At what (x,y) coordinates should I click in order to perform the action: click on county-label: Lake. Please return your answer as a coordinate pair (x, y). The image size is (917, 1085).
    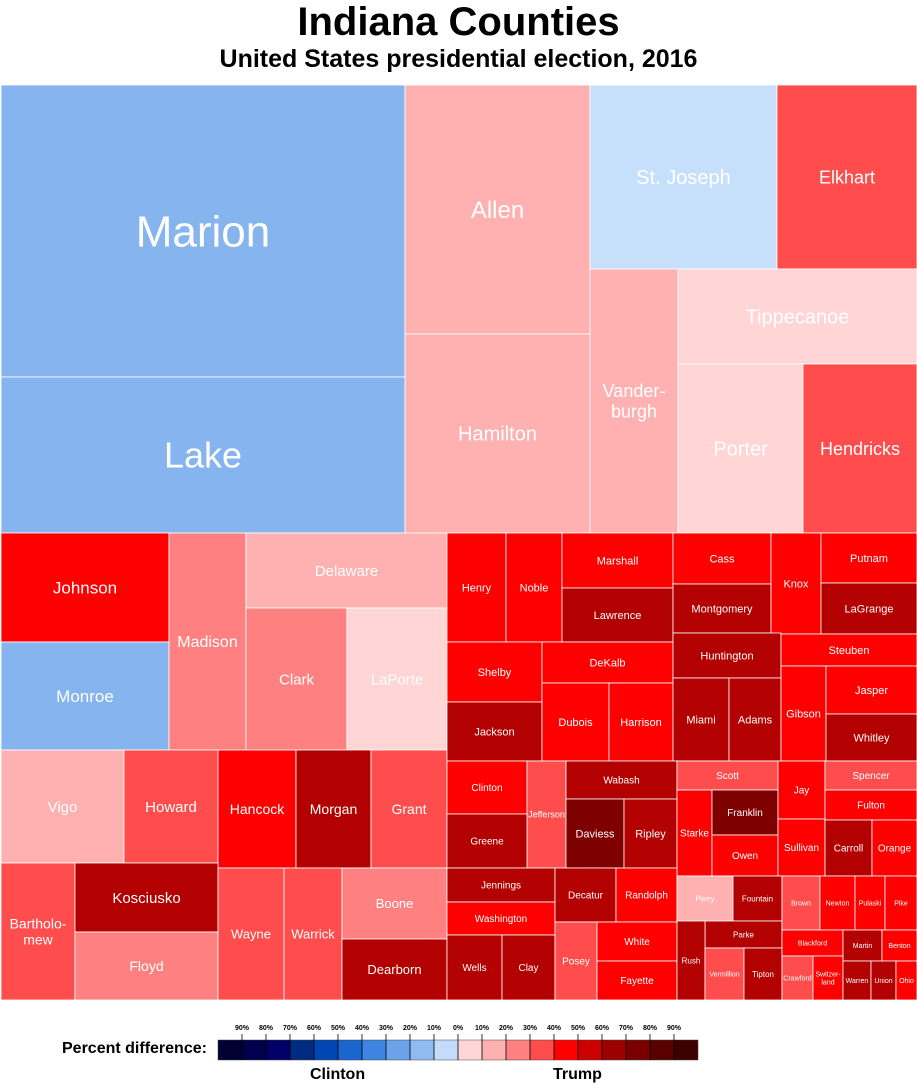
    Looking at the image, I should click on (203, 455).